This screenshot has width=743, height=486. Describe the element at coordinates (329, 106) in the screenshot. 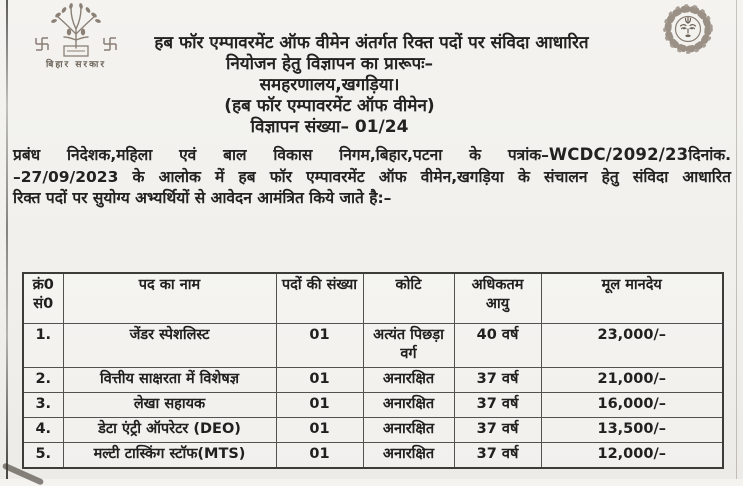

I see `heading-line-4: (हब फॉर एम्पावरमेंट ऑफ वीमेन)` at that location.